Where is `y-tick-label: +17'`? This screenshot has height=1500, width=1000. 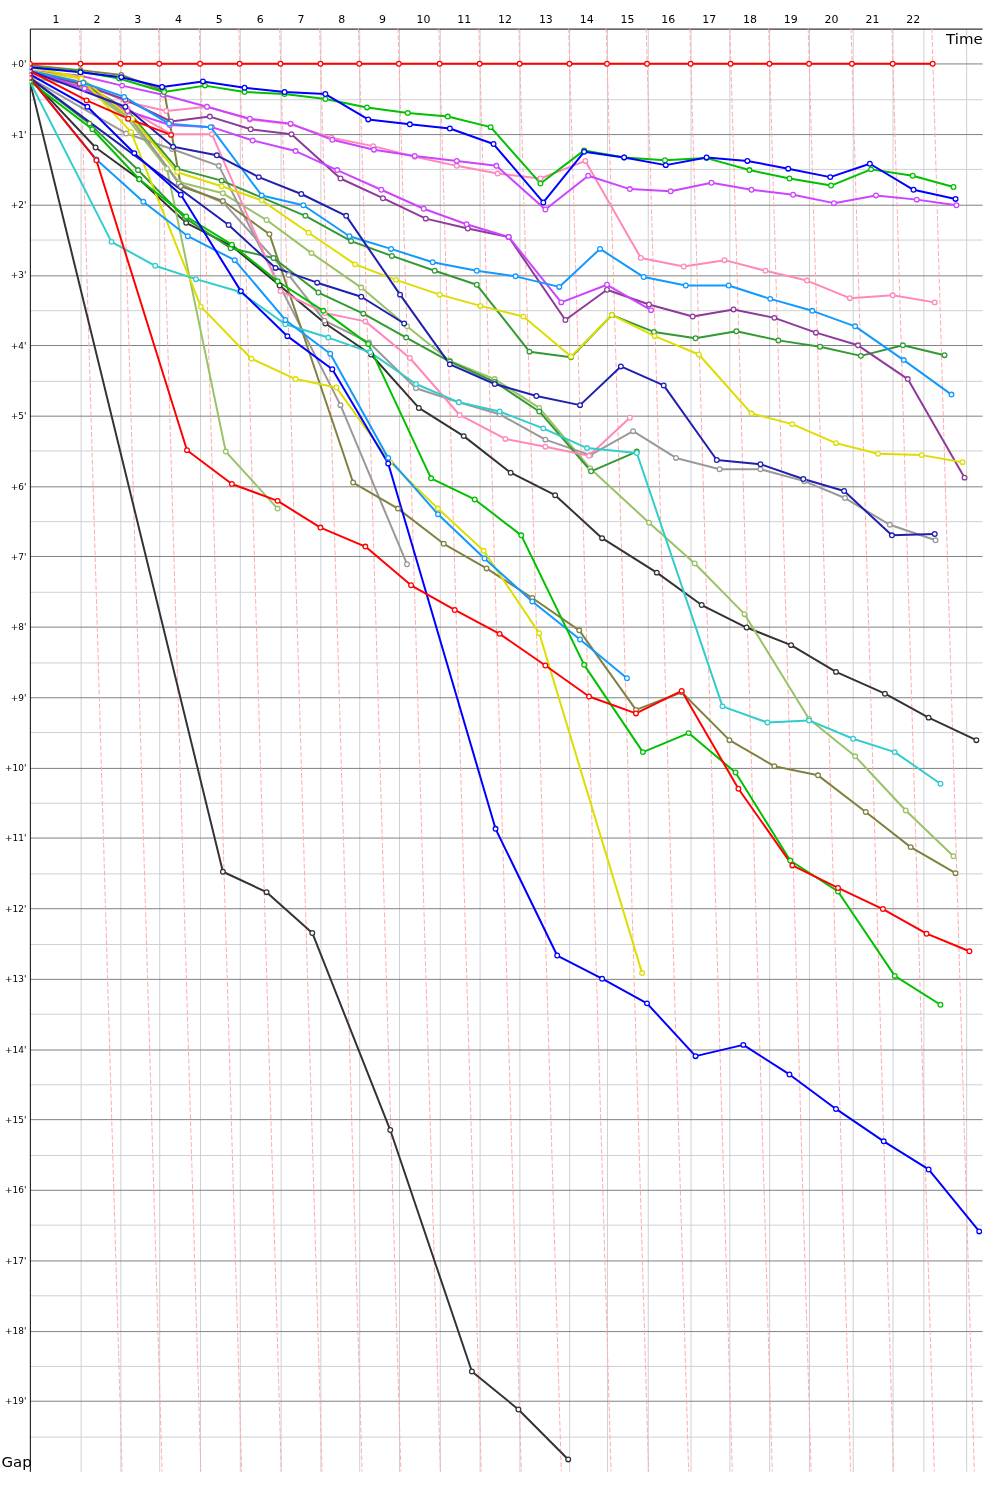
y-tick-label: +17' is located at coordinates (16, 1260).